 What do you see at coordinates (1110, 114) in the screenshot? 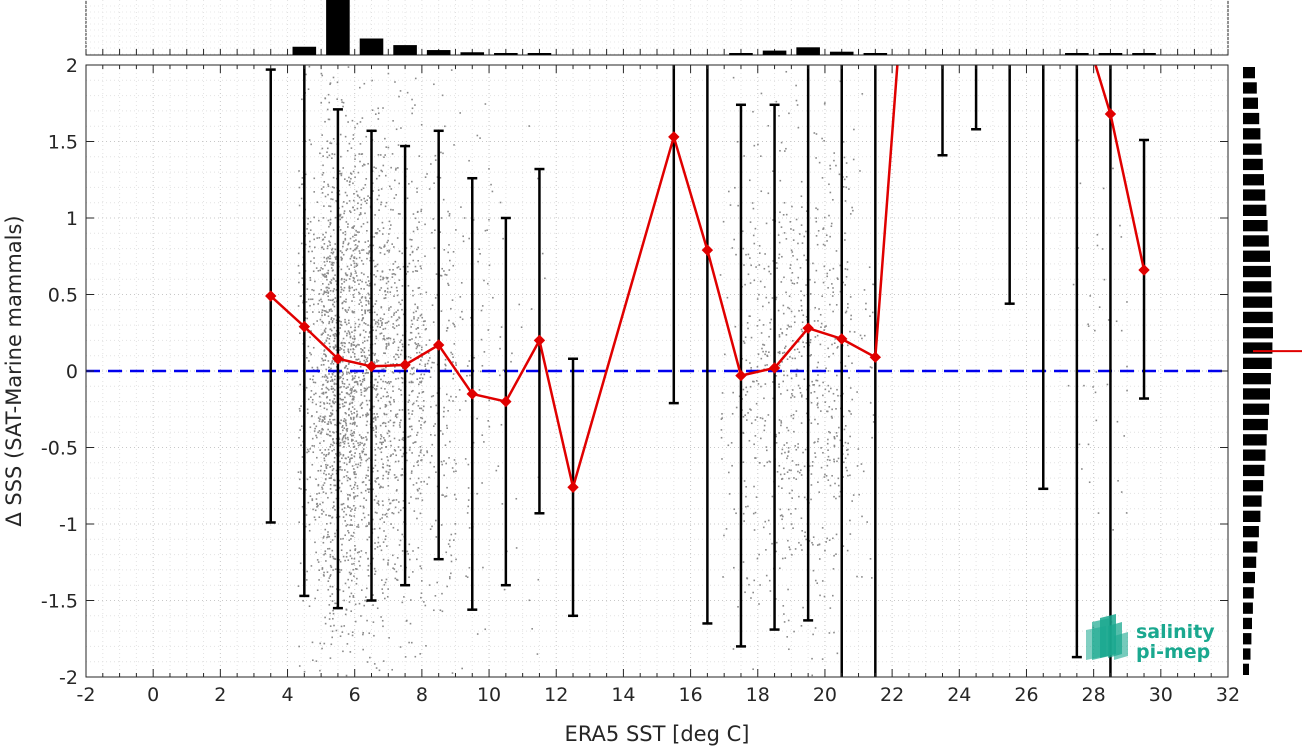
I see `mean-marker` at bounding box center [1110, 114].